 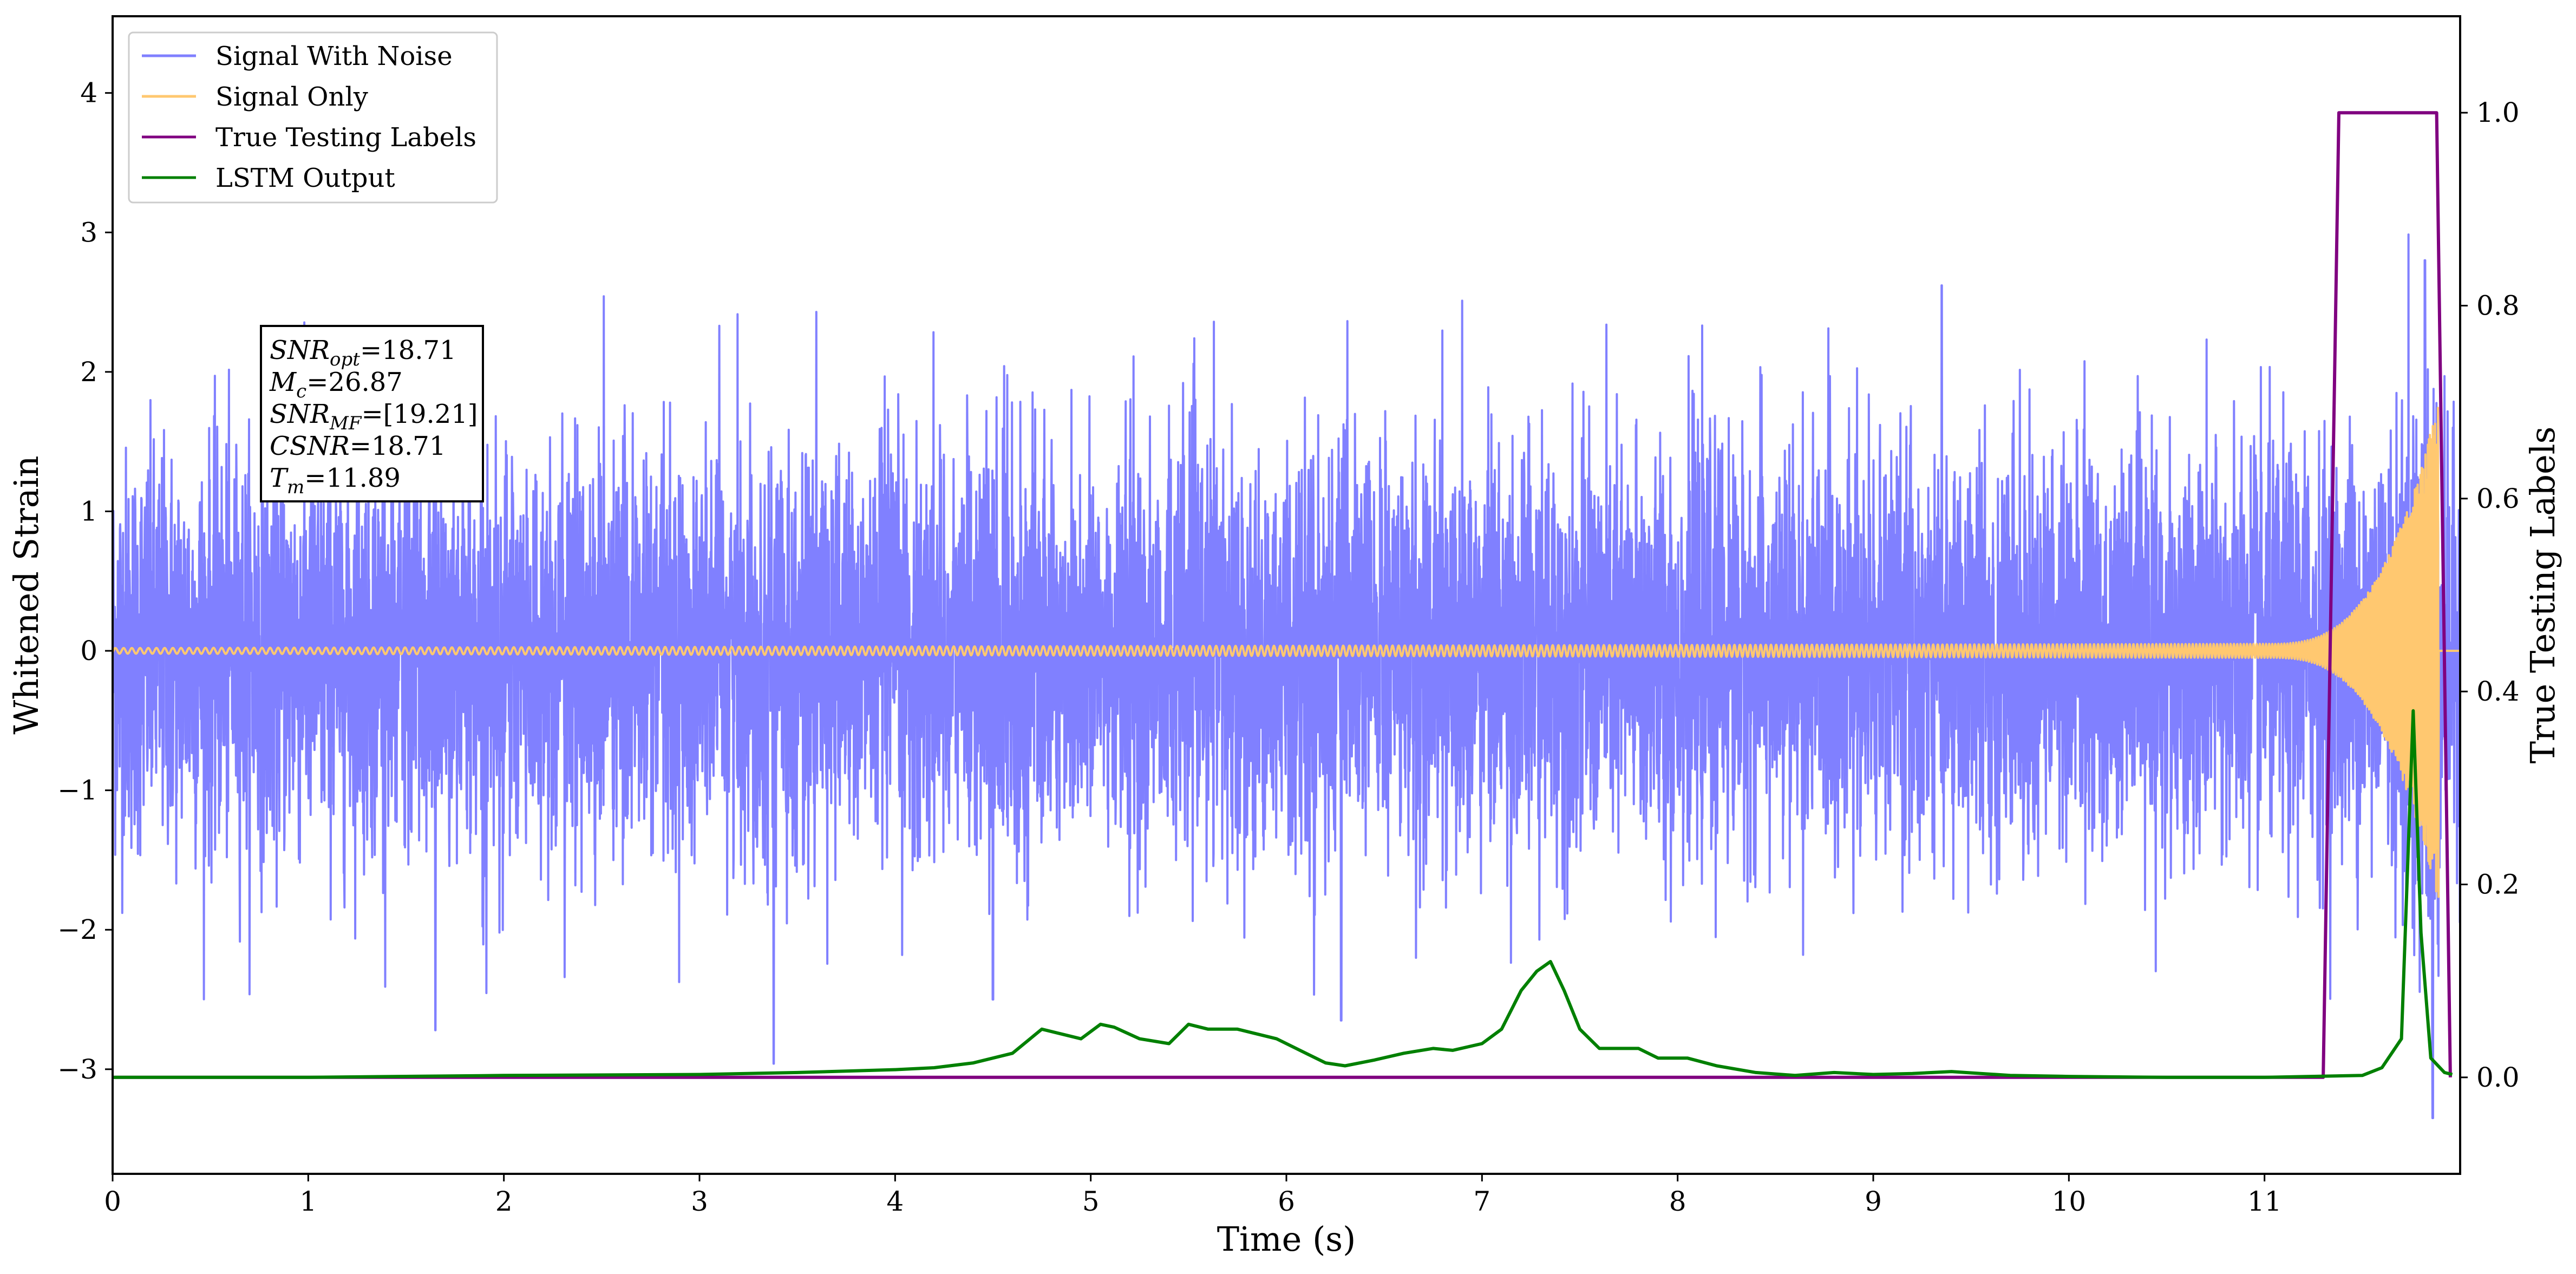 I want to click on y2-axis-label: True Testing Labels, so click(x=2542, y=595).